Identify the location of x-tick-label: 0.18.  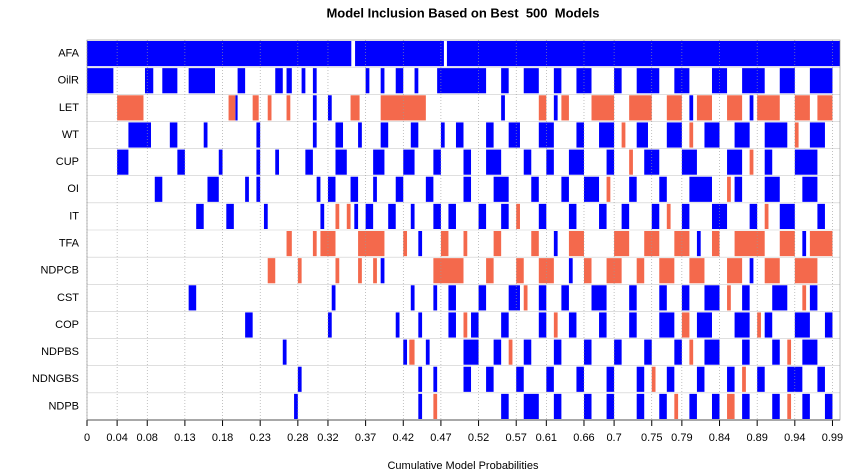
(222, 438).